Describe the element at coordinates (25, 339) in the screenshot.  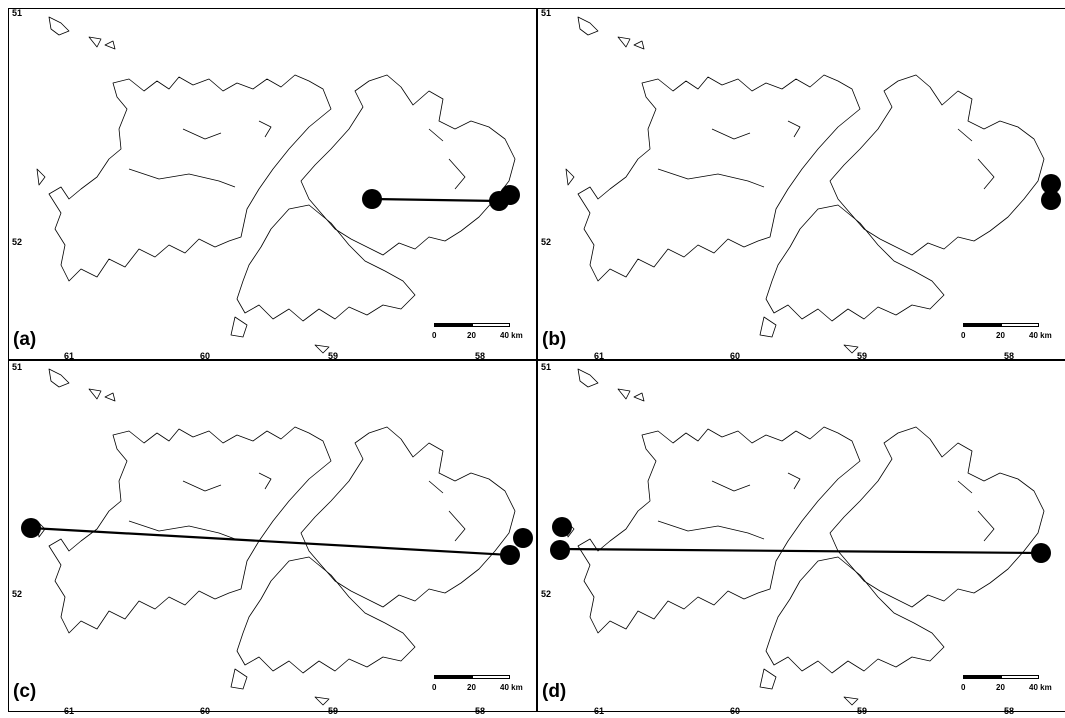
I see `panel-label: (a)` at that location.